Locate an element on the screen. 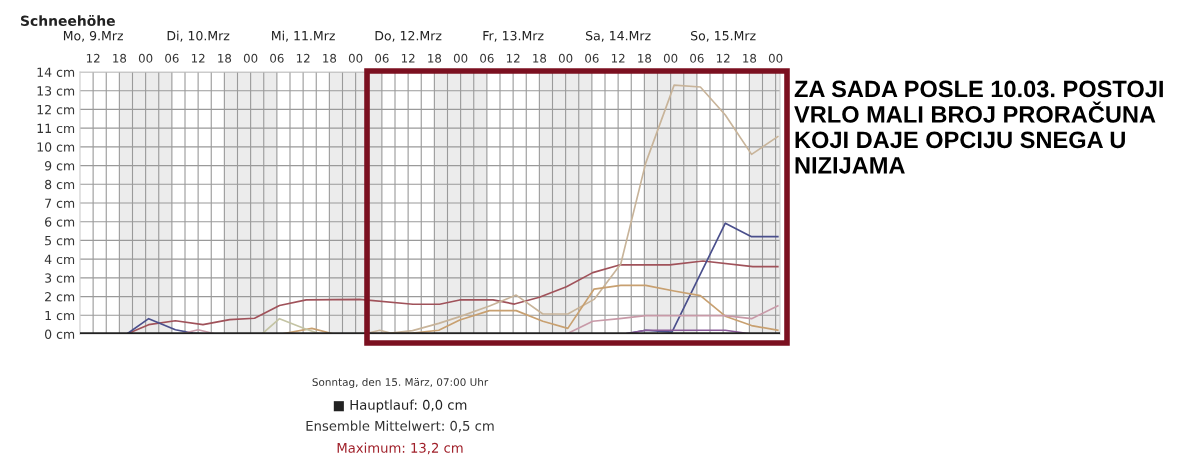  x2-tick-label: So, 15.Mrz is located at coordinates (723, 36).